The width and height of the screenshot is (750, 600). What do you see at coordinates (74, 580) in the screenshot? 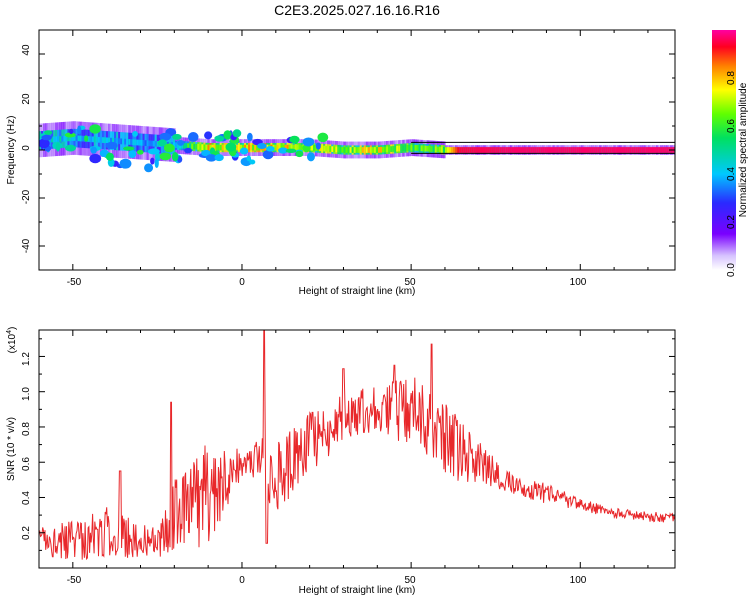
I see `snr-xtick-1: -50` at bounding box center [74, 580].